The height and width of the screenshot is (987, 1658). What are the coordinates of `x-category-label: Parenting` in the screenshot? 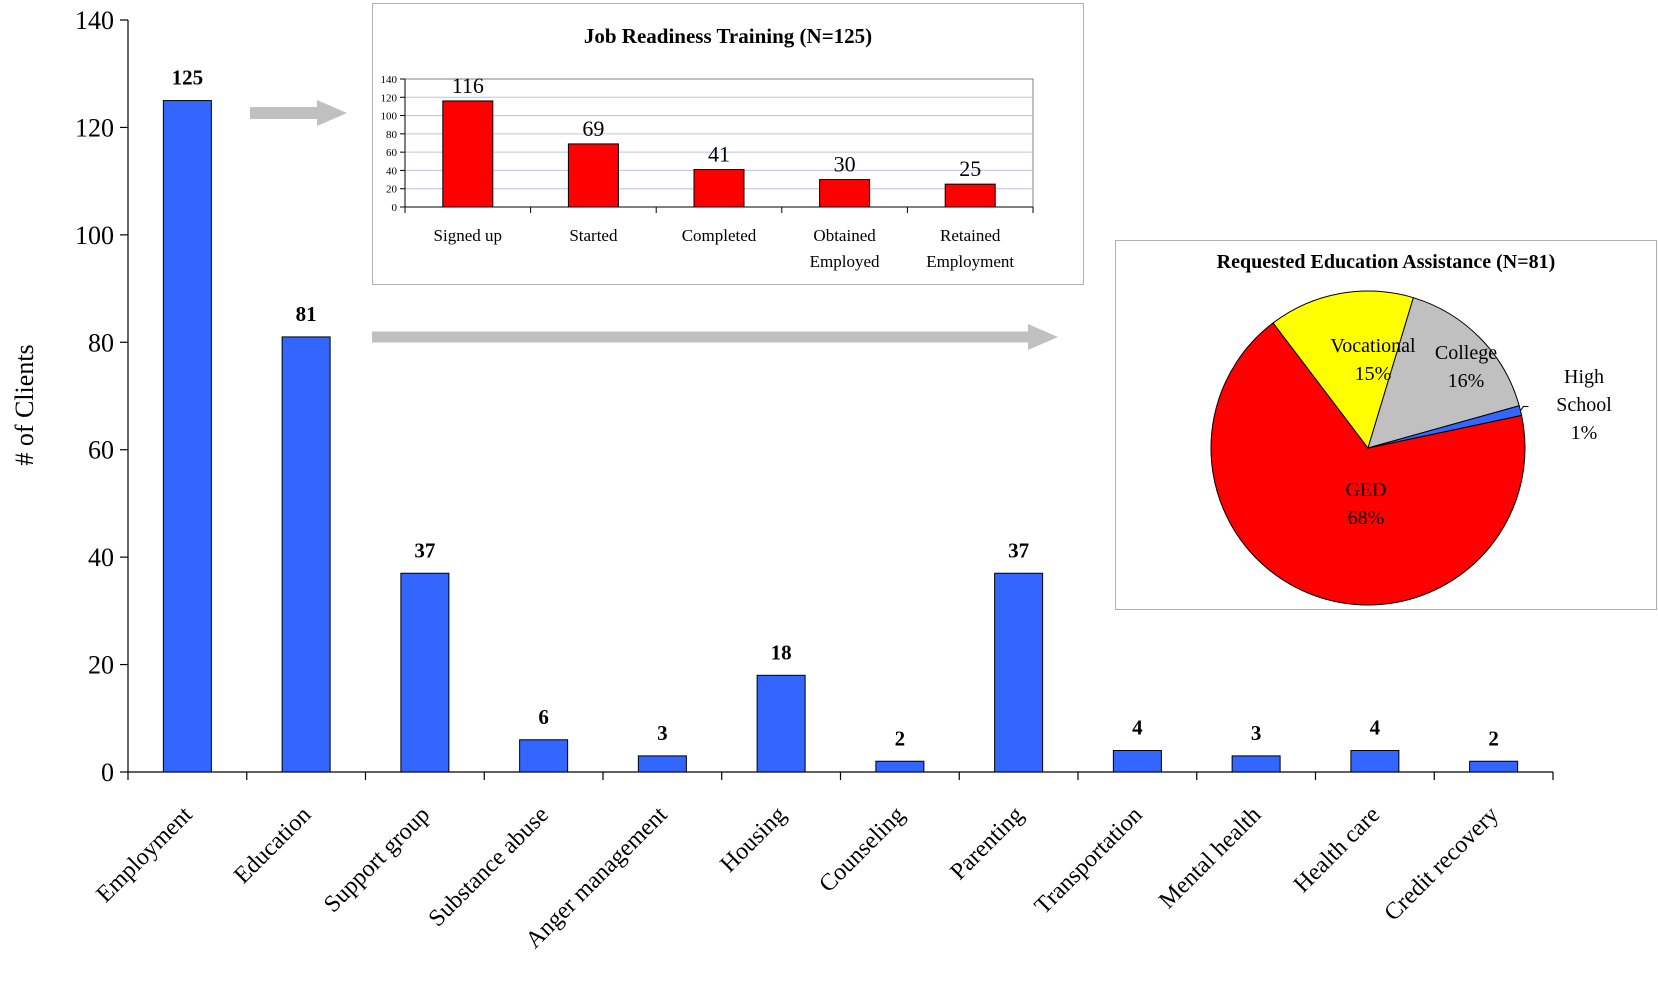 It's located at (986, 843).